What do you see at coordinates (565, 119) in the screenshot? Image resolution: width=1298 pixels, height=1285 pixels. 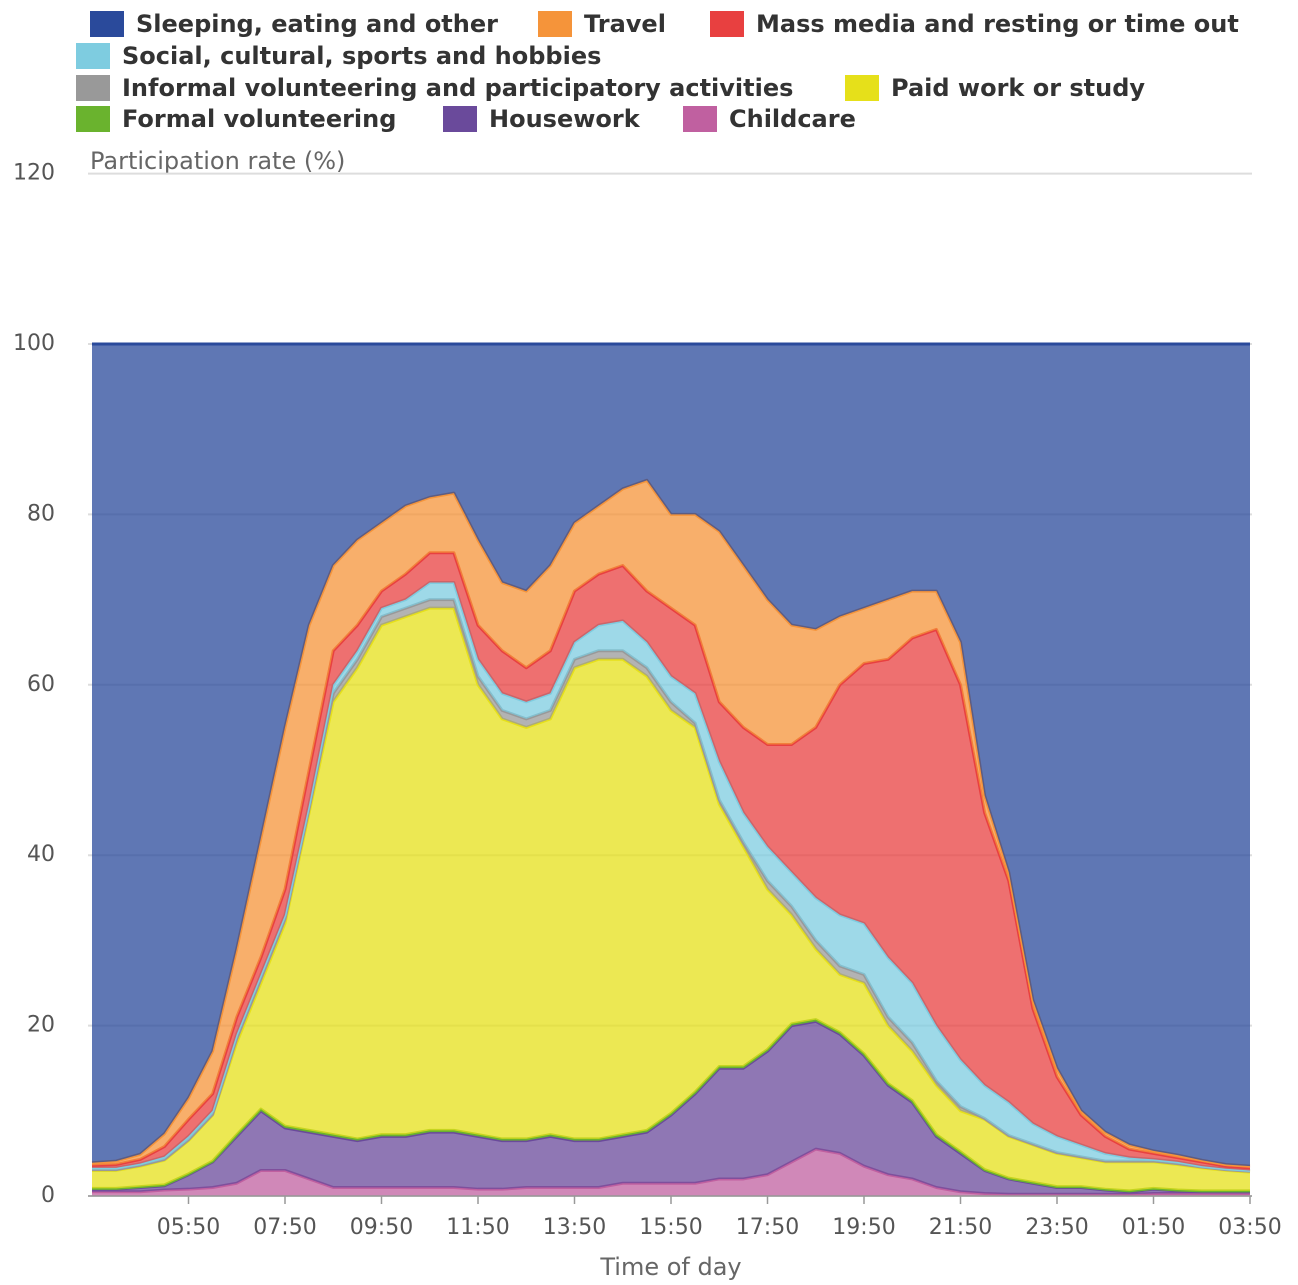 I see `legend-label: Housework` at bounding box center [565, 119].